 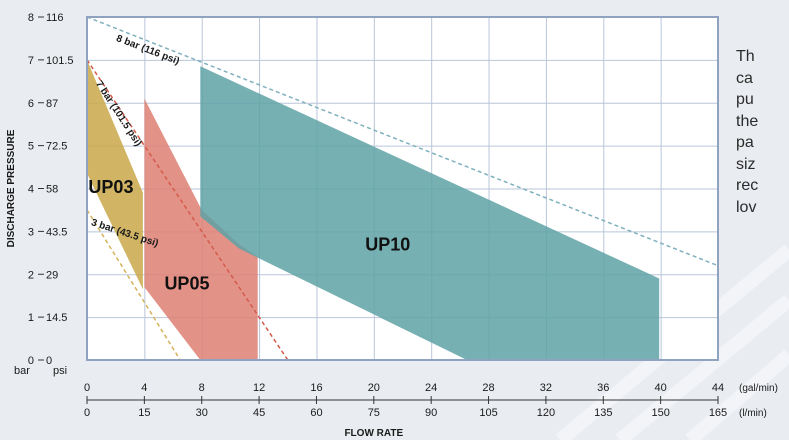 I want to click on side-text-line: Th, so click(x=745, y=56).